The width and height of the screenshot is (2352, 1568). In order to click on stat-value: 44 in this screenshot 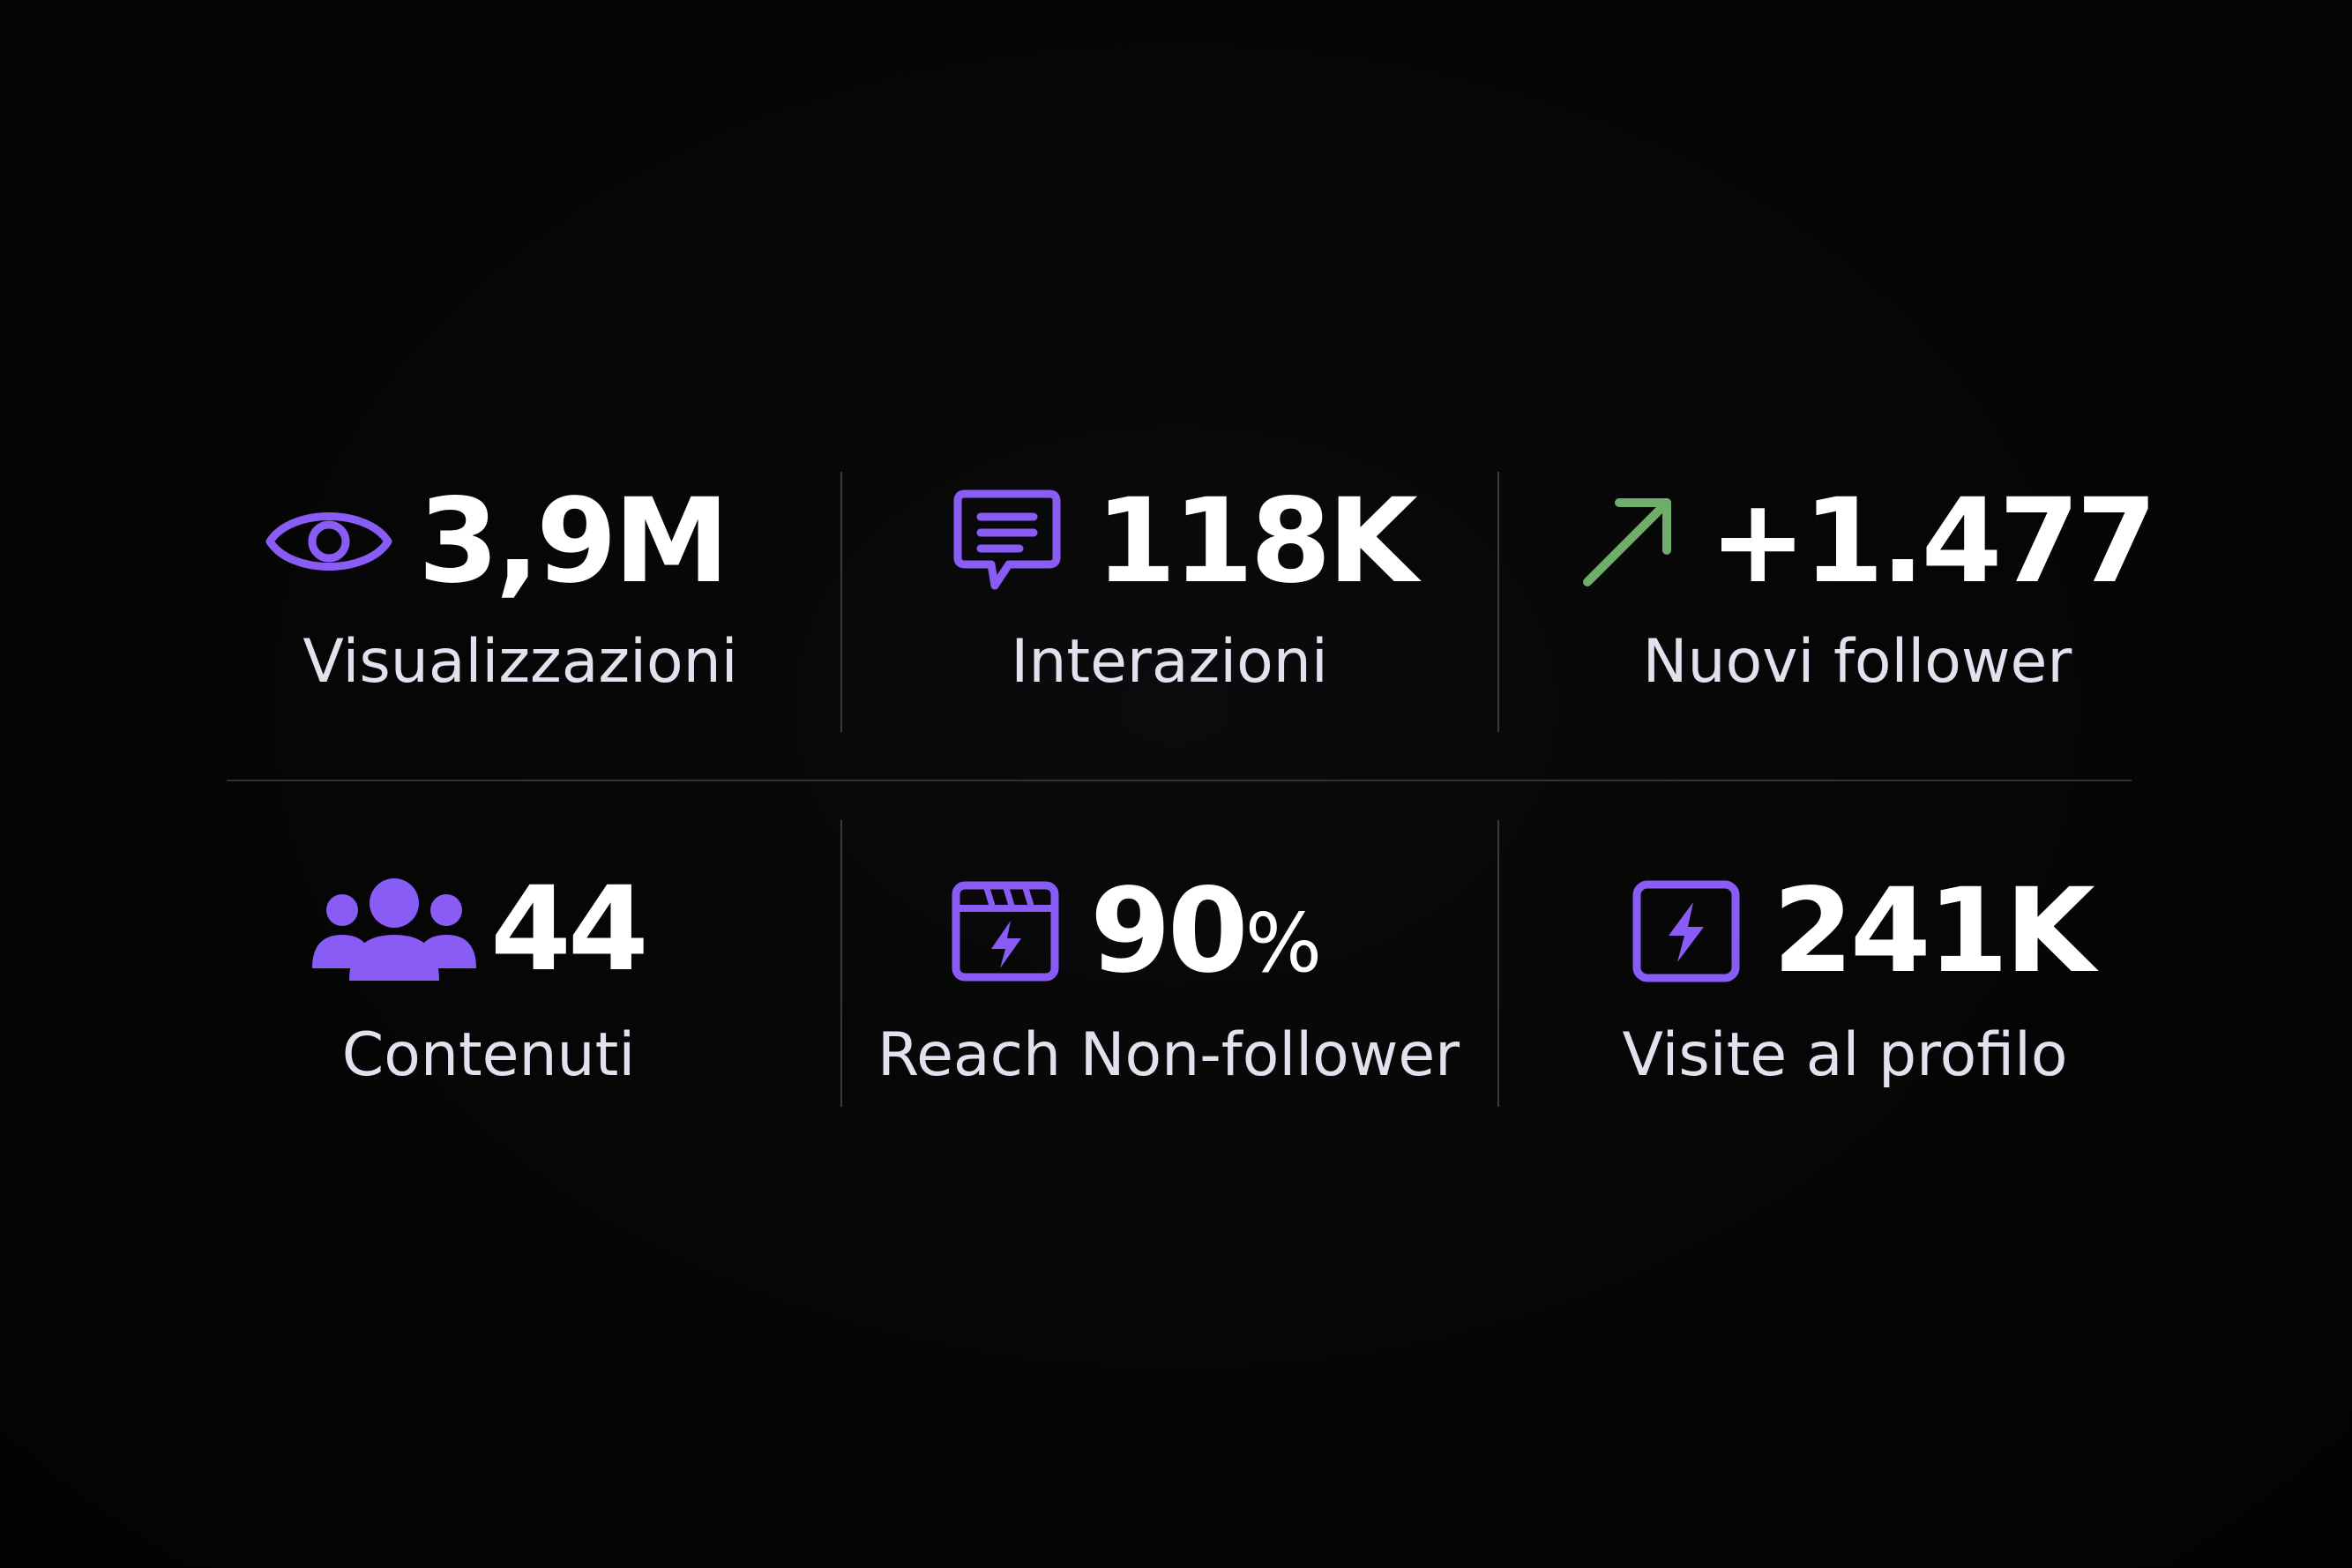, I will do `click(569, 929)`.